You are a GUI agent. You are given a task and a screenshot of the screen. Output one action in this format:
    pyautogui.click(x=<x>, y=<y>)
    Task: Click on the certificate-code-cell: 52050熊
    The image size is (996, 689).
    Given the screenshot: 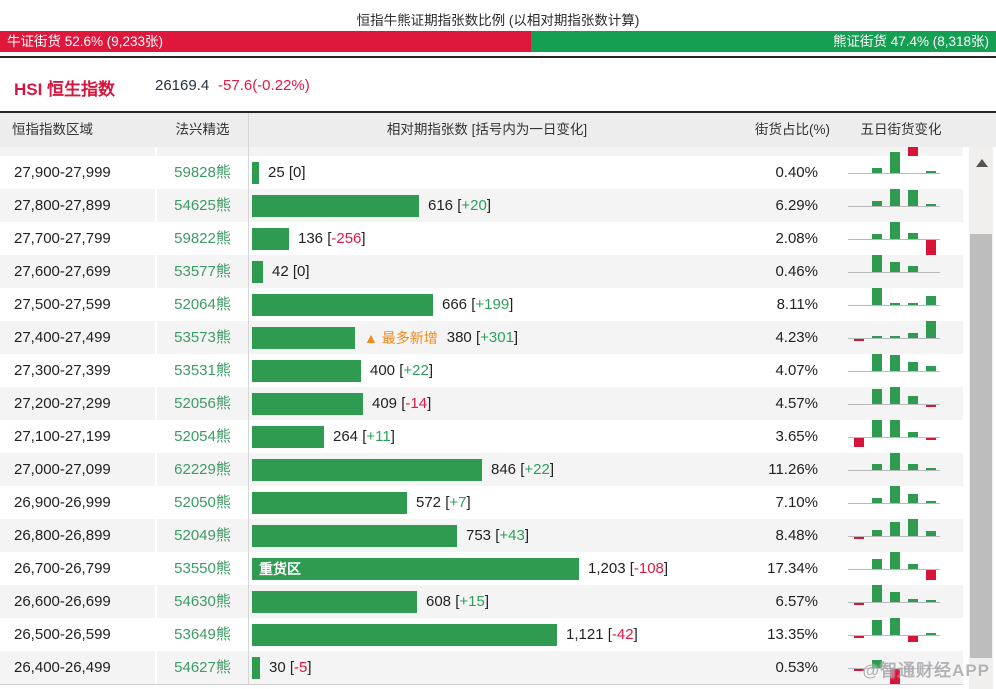 What is the action you would take?
    pyautogui.click(x=202, y=502)
    